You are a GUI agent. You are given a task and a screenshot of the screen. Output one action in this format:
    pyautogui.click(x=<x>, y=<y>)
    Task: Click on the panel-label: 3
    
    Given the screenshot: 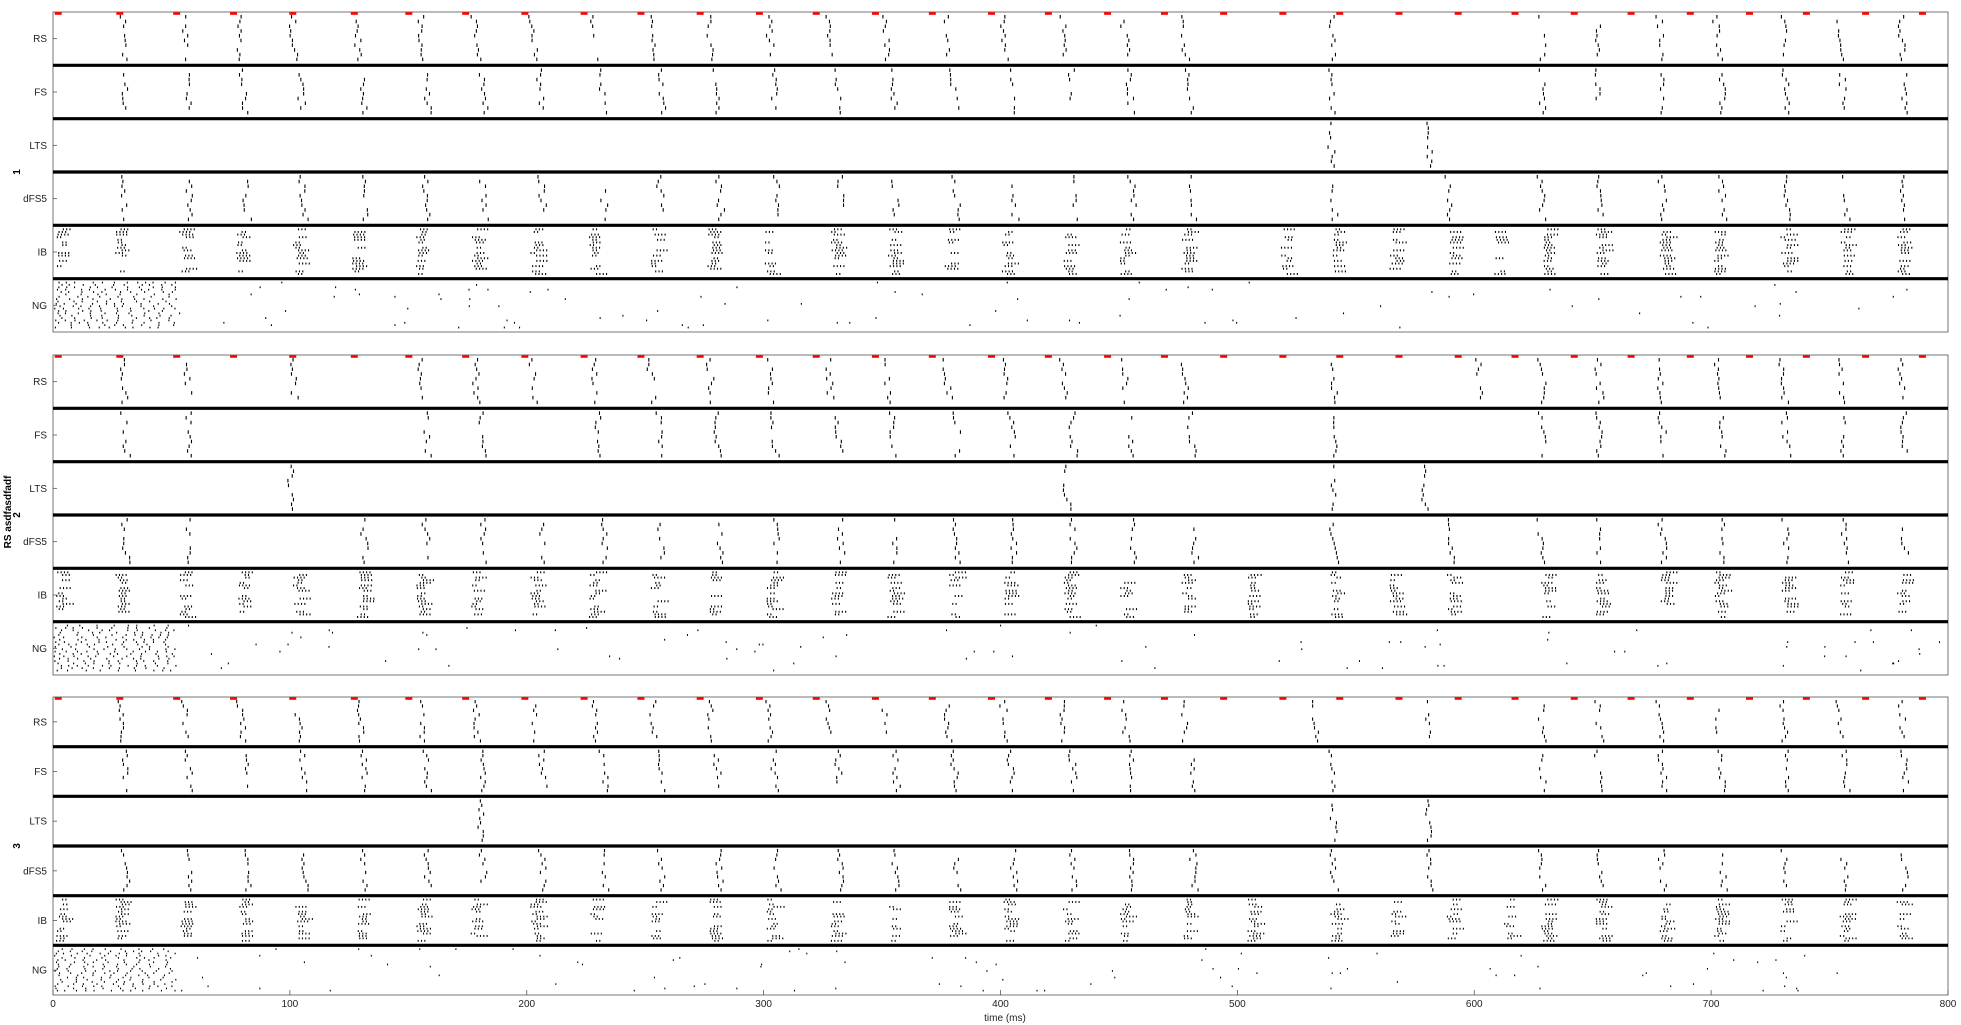 What is the action you would take?
    pyautogui.click(x=17, y=846)
    